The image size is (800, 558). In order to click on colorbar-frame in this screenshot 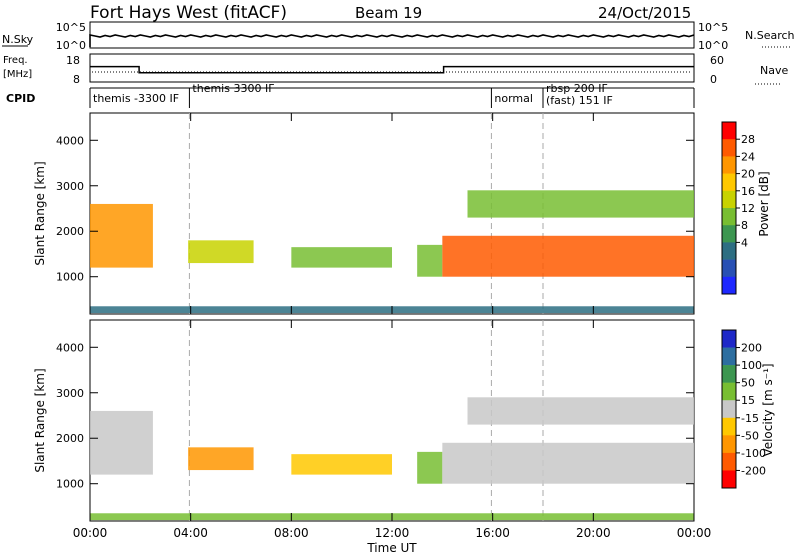, I will do `click(729, 409)`.